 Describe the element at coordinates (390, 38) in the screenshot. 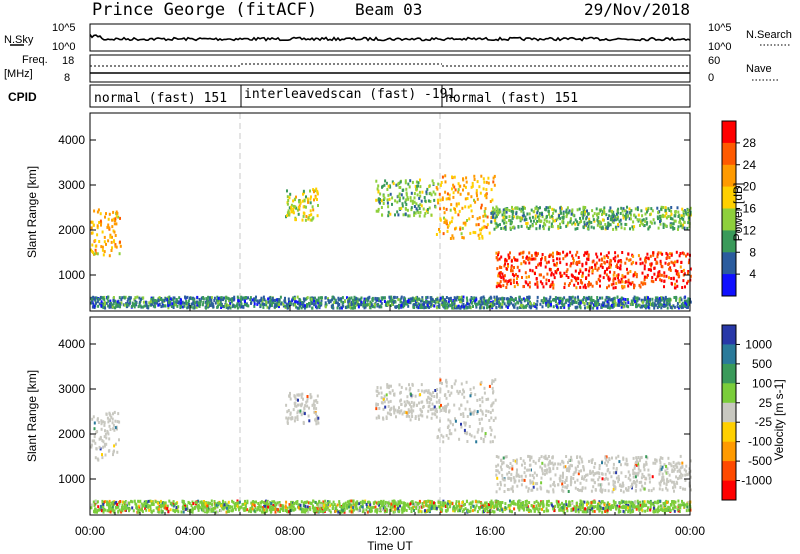

I see `noise-sky-trace` at that location.